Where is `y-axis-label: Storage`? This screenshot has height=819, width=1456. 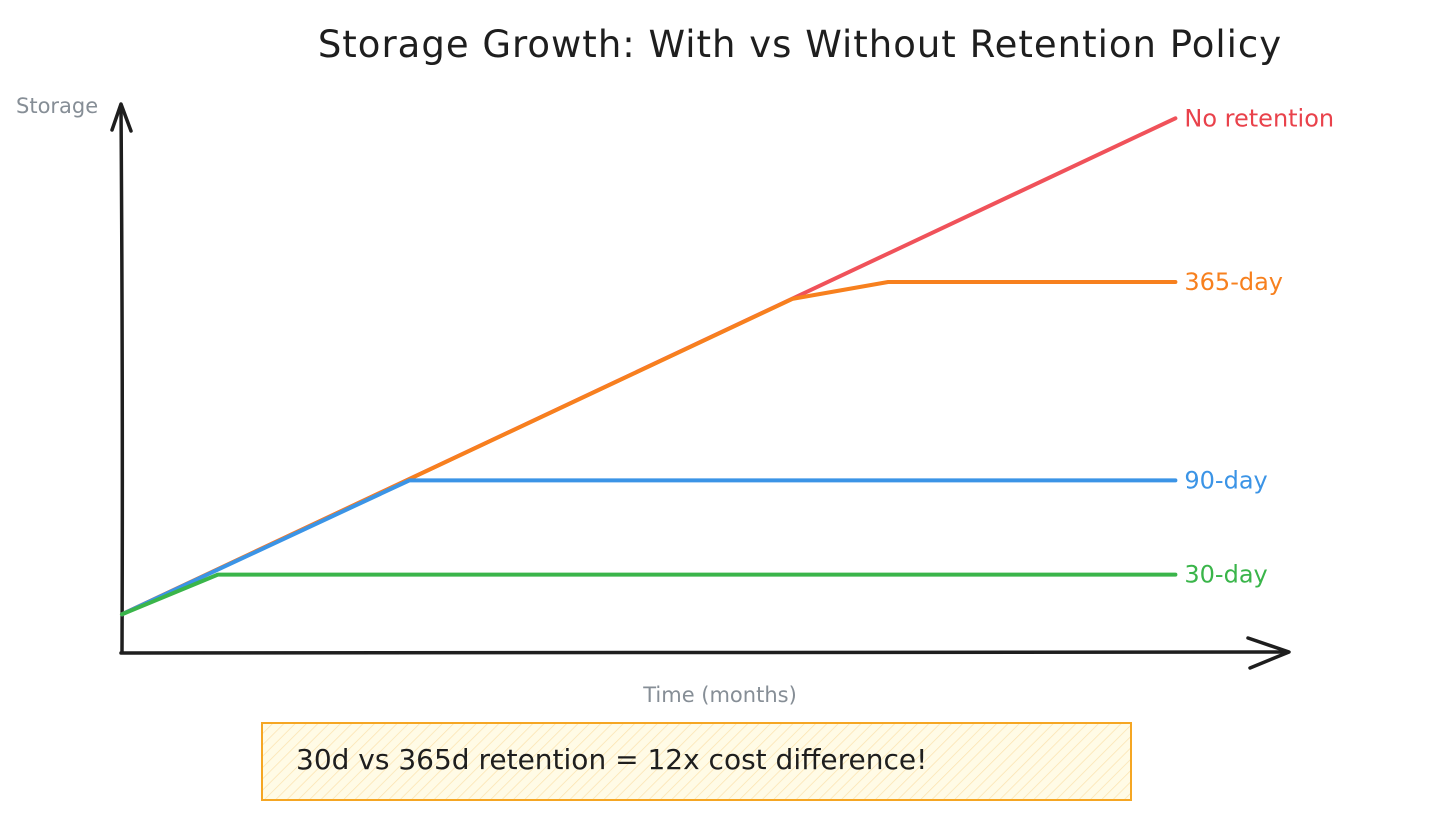 y-axis-label: Storage is located at coordinates (57, 106).